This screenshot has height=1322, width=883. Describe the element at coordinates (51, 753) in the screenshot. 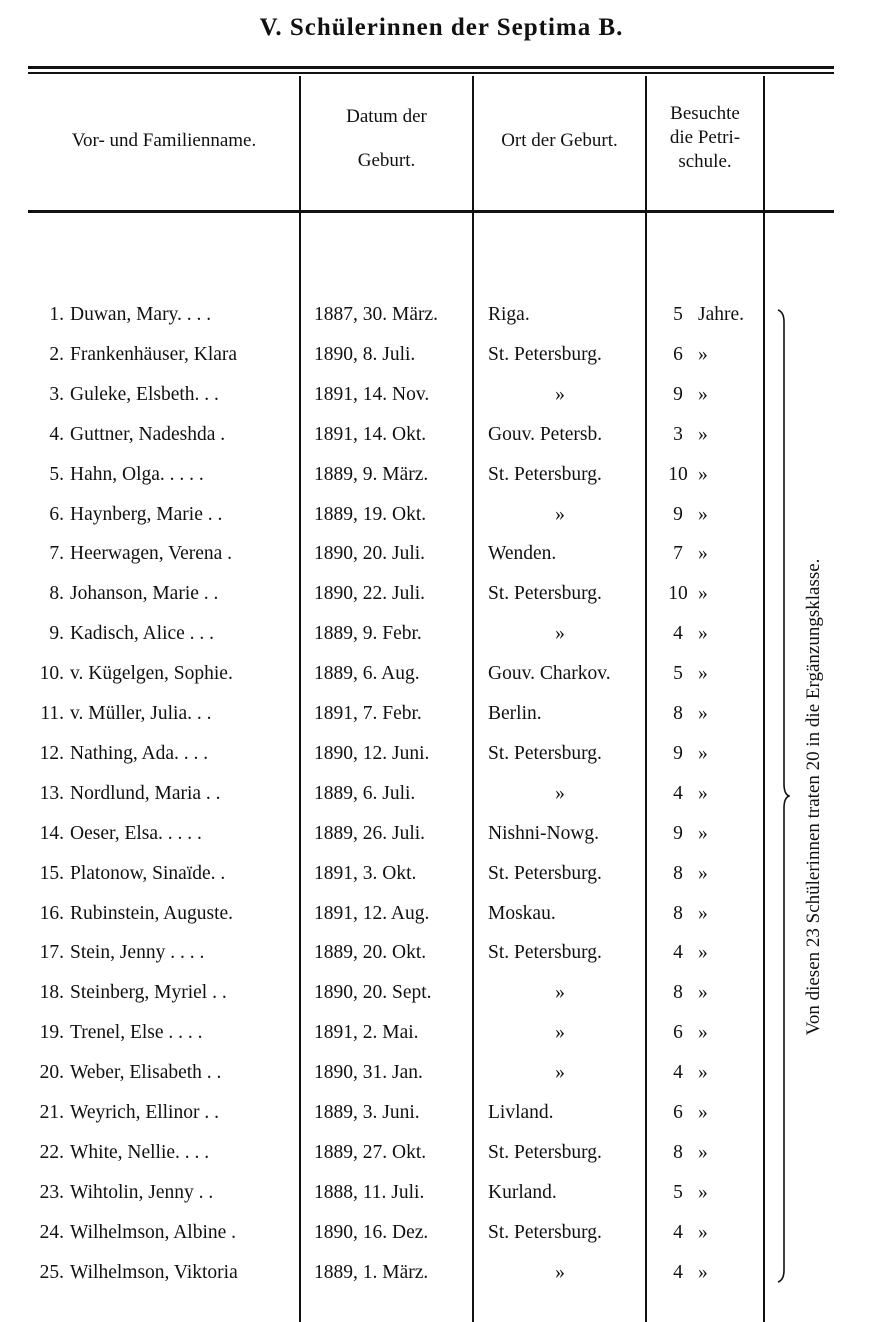

I see `row-number: 12.` at that location.